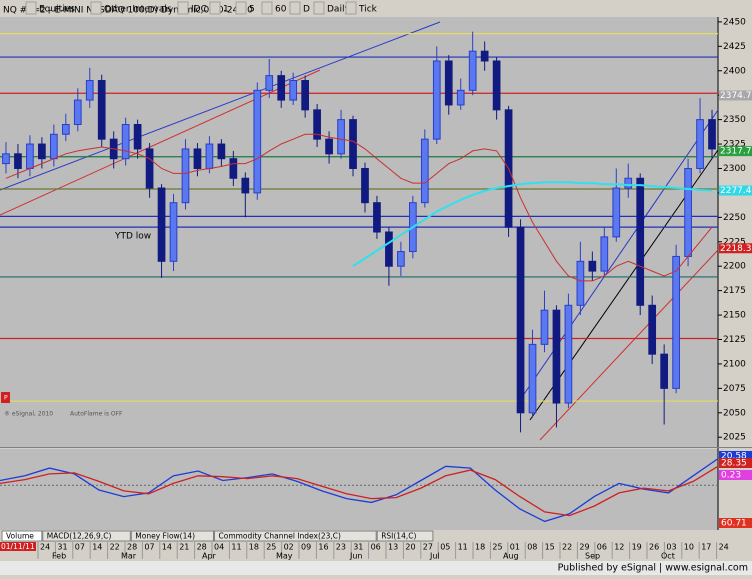  I want to click on indicator-tab-label: Volume, so click(20, 536).